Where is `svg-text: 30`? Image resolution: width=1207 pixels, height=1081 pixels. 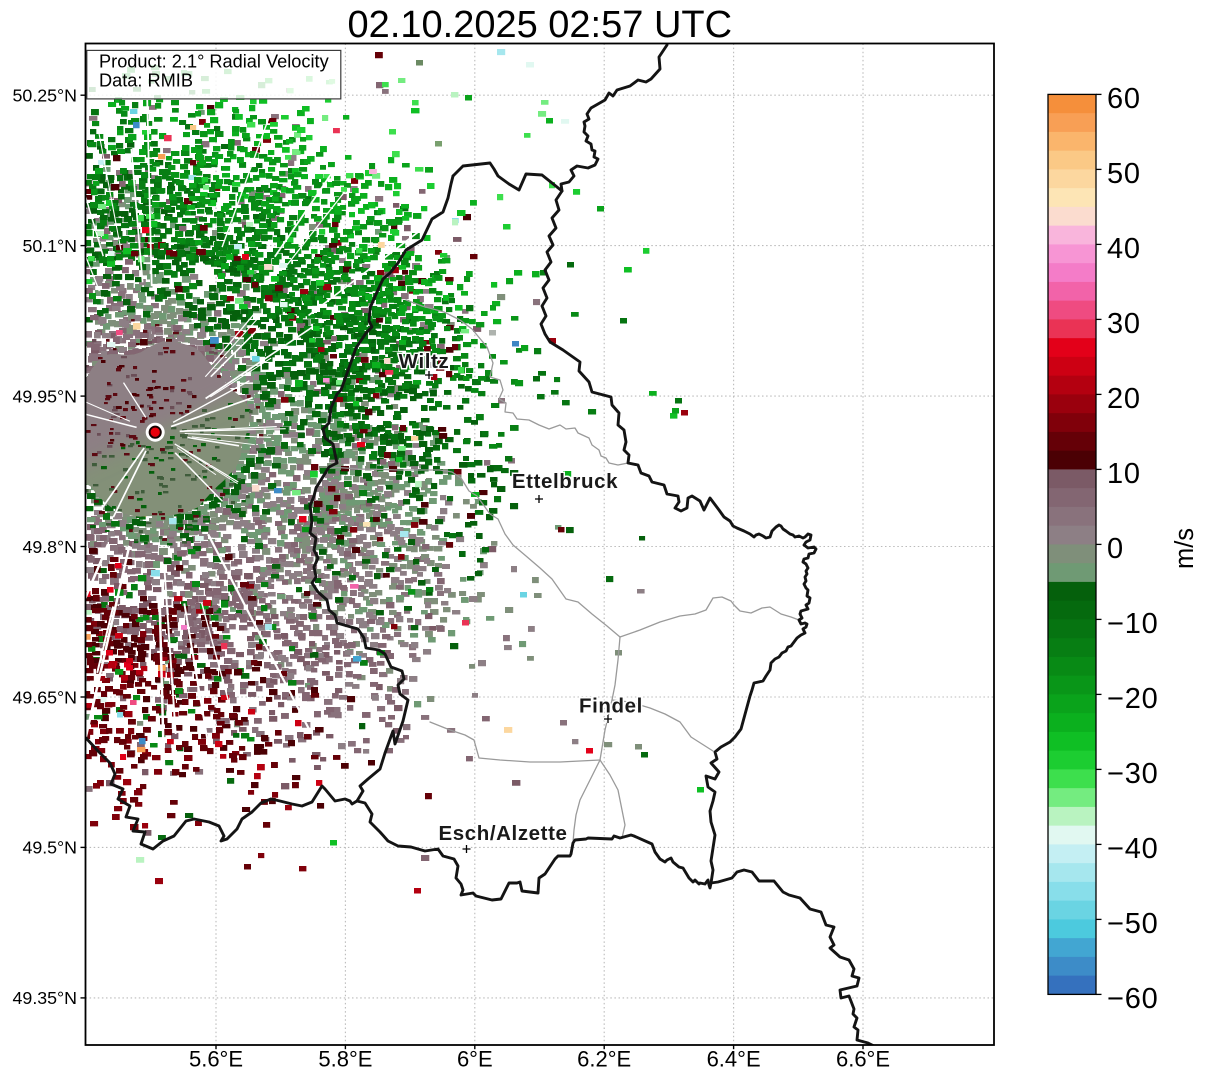 svg-text: 30 is located at coordinates (1124, 324).